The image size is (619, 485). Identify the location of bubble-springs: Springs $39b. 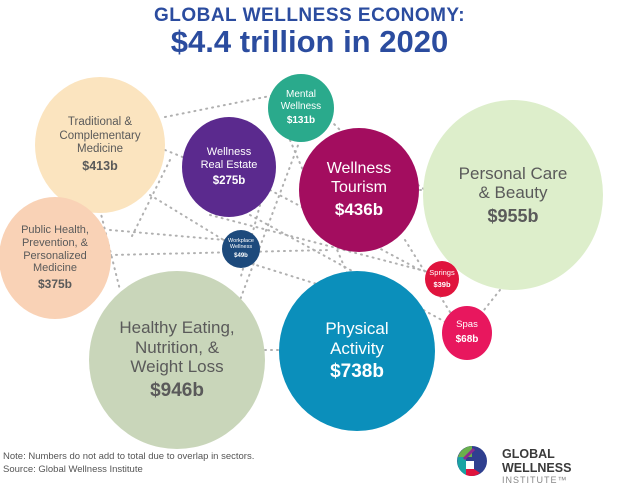
(442, 279).